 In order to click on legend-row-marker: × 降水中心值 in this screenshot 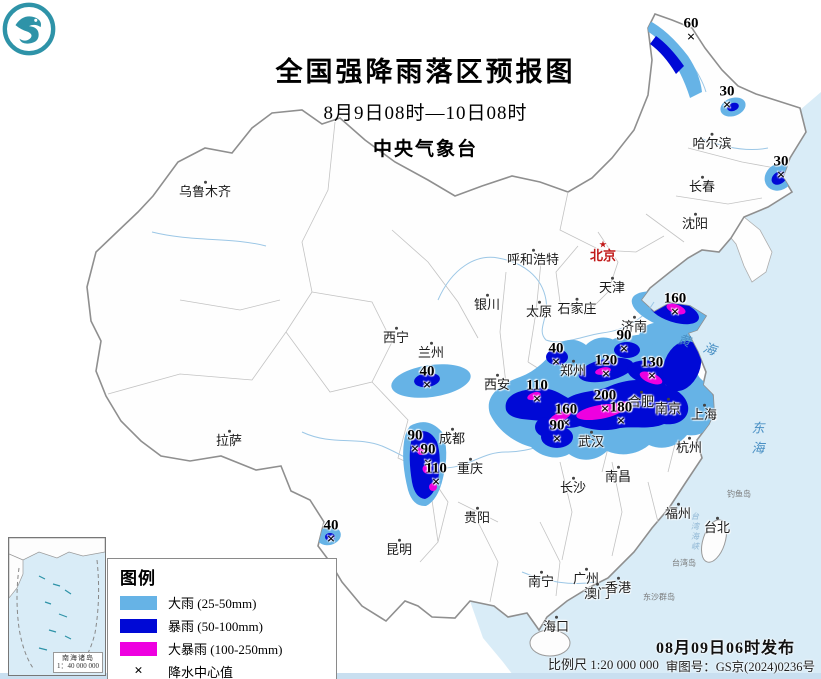, I will do `click(223, 670)`.